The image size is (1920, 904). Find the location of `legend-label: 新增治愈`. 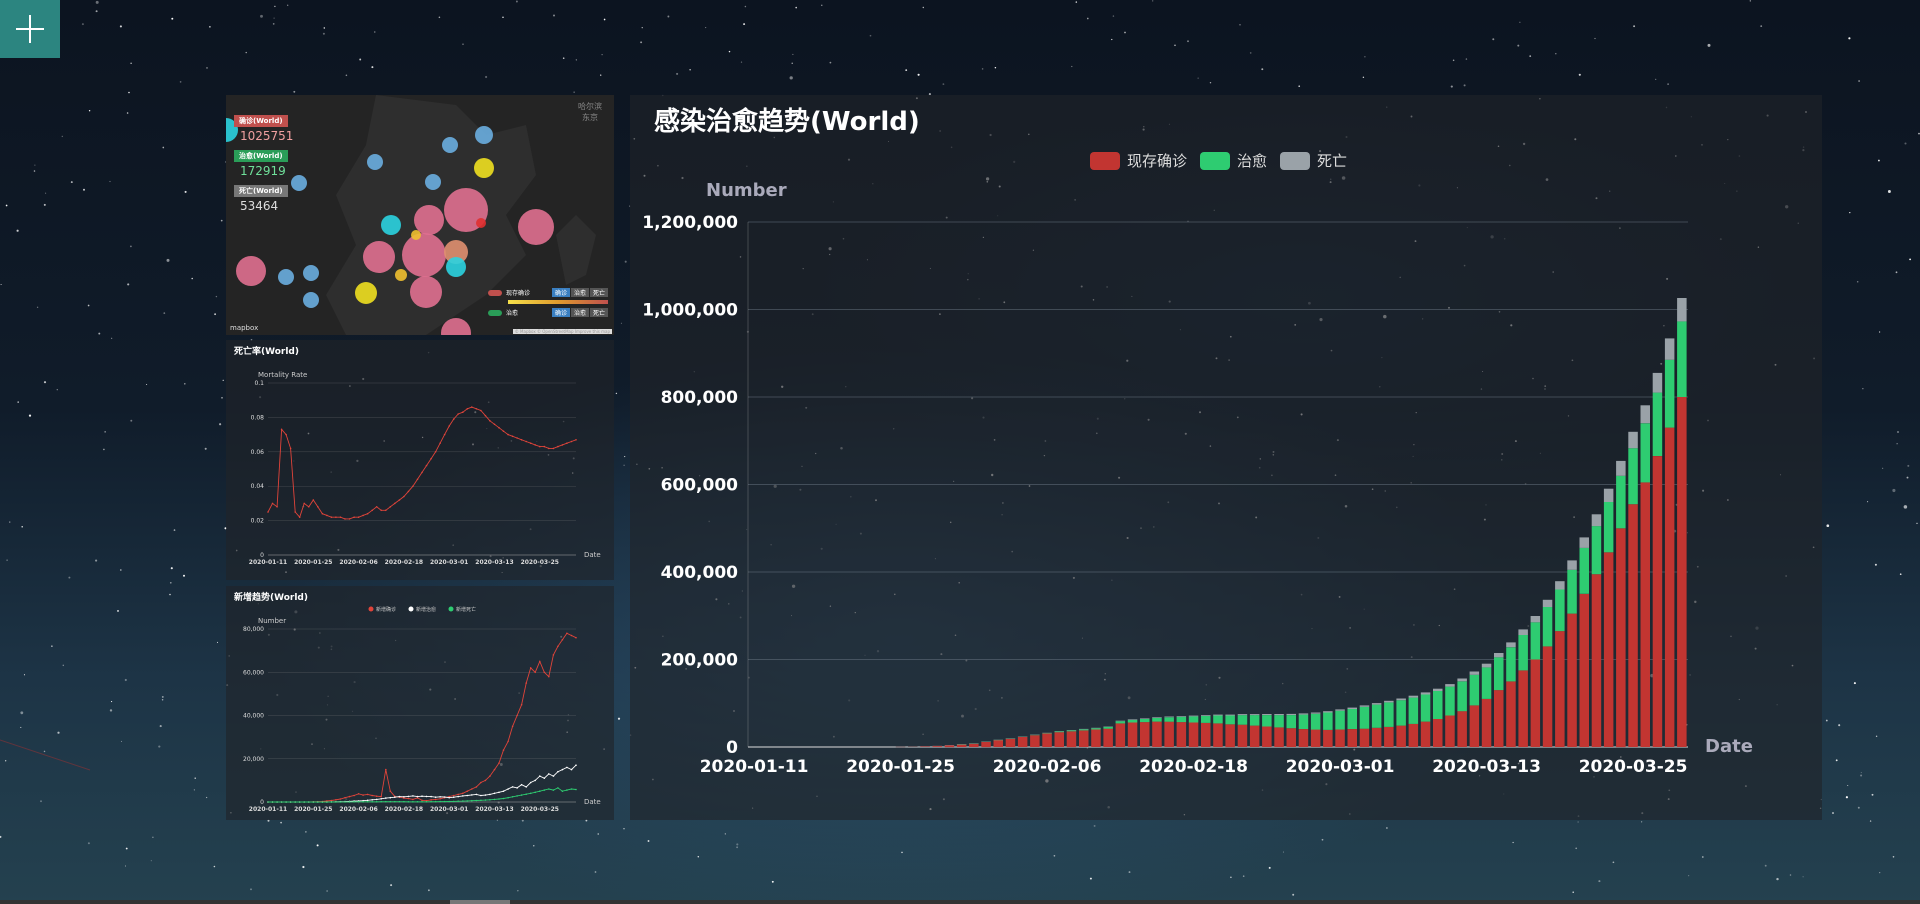

legend-label: 新增治愈 is located at coordinates (426, 609).